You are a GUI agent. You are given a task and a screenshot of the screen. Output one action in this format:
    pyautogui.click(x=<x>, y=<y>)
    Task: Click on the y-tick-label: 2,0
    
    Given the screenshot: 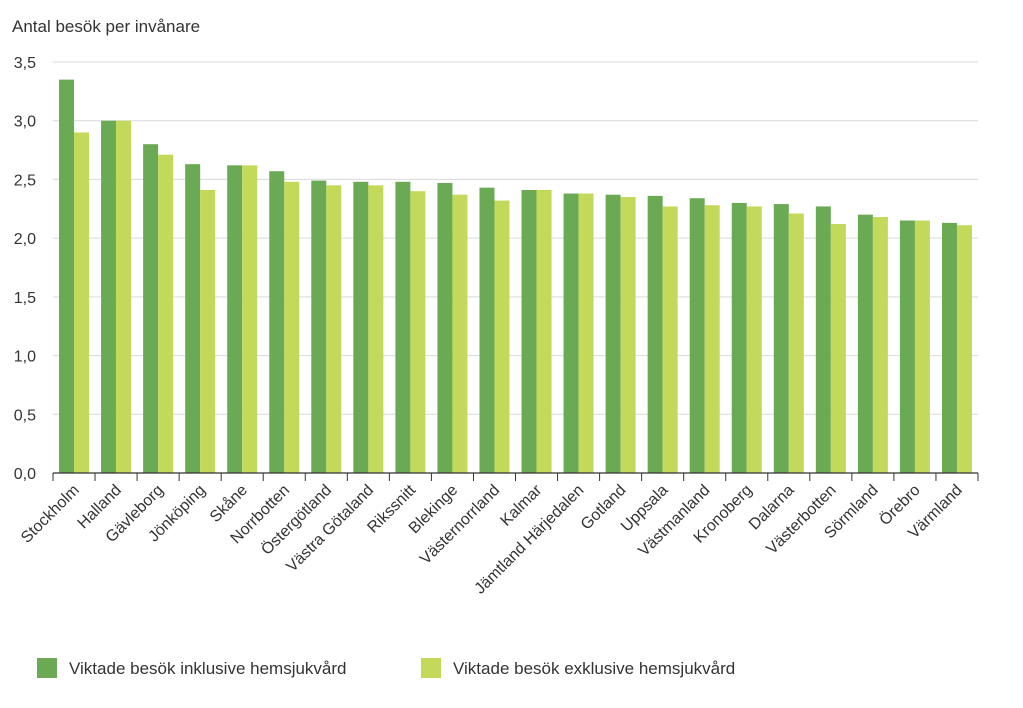 What is the action you would take?
    pyautogui.click(x=25, y=239)
    